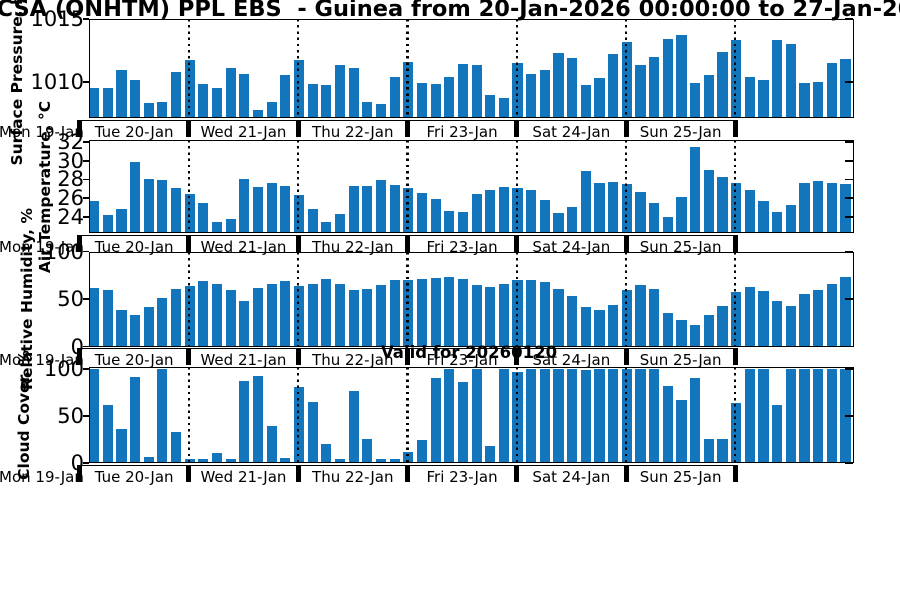 The height and width of the screenshot is (600, 900). Describe the element at coordinates (70, 299) in the screenshot. I see `y-tick-label: 50` at that location.